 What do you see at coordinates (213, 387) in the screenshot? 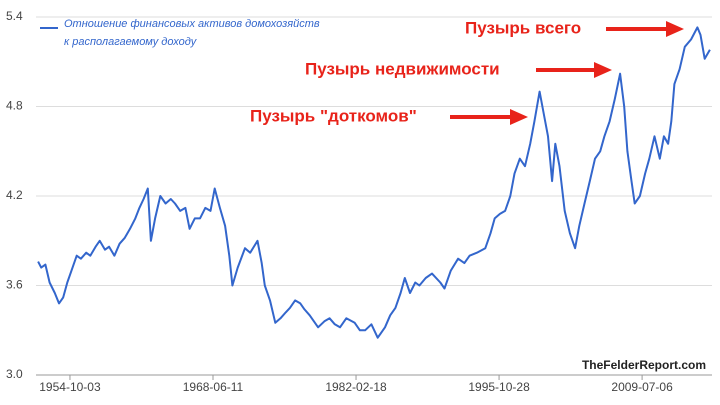
I see `x-tick-label: 1968-06-11` at bounding box center [213, 387].